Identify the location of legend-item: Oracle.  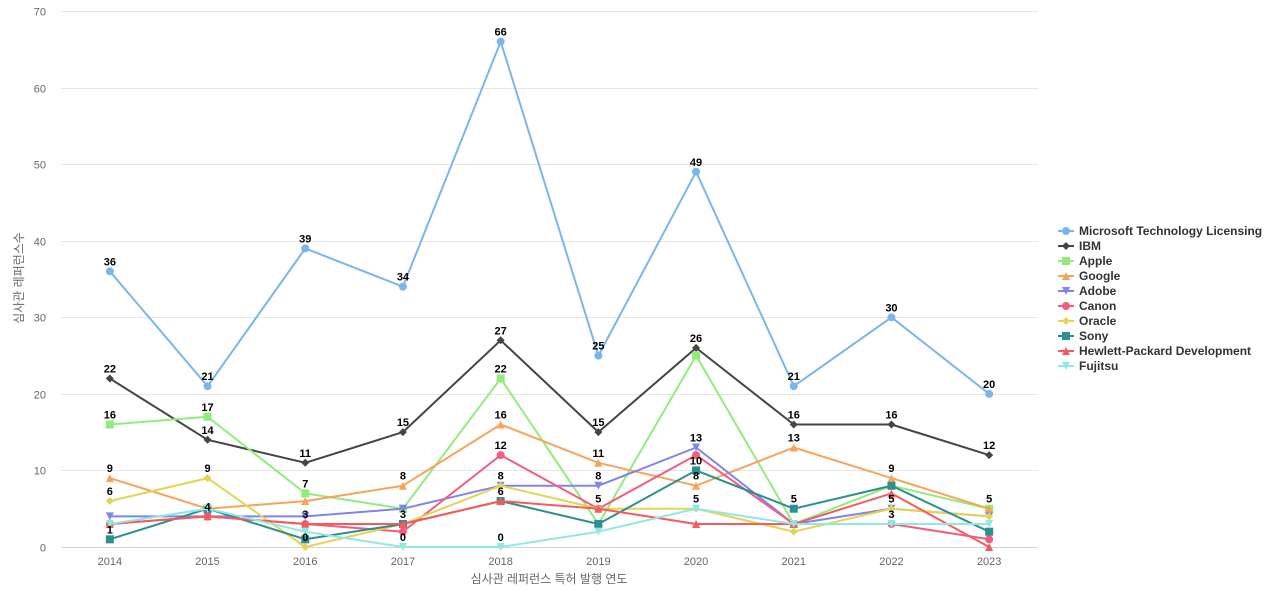
(1087, 321).